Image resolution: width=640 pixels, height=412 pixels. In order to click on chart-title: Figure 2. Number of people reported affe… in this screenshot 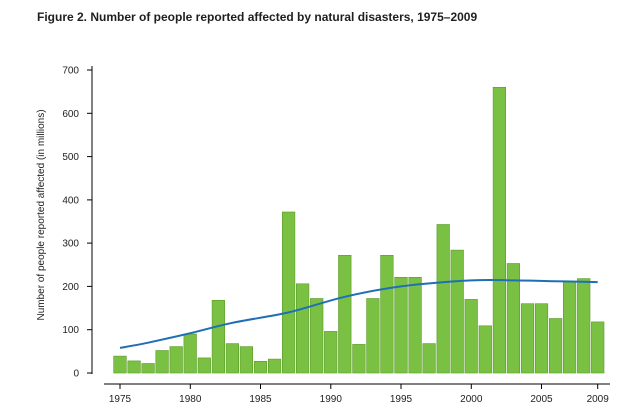, I will do `click(257, 17)`.